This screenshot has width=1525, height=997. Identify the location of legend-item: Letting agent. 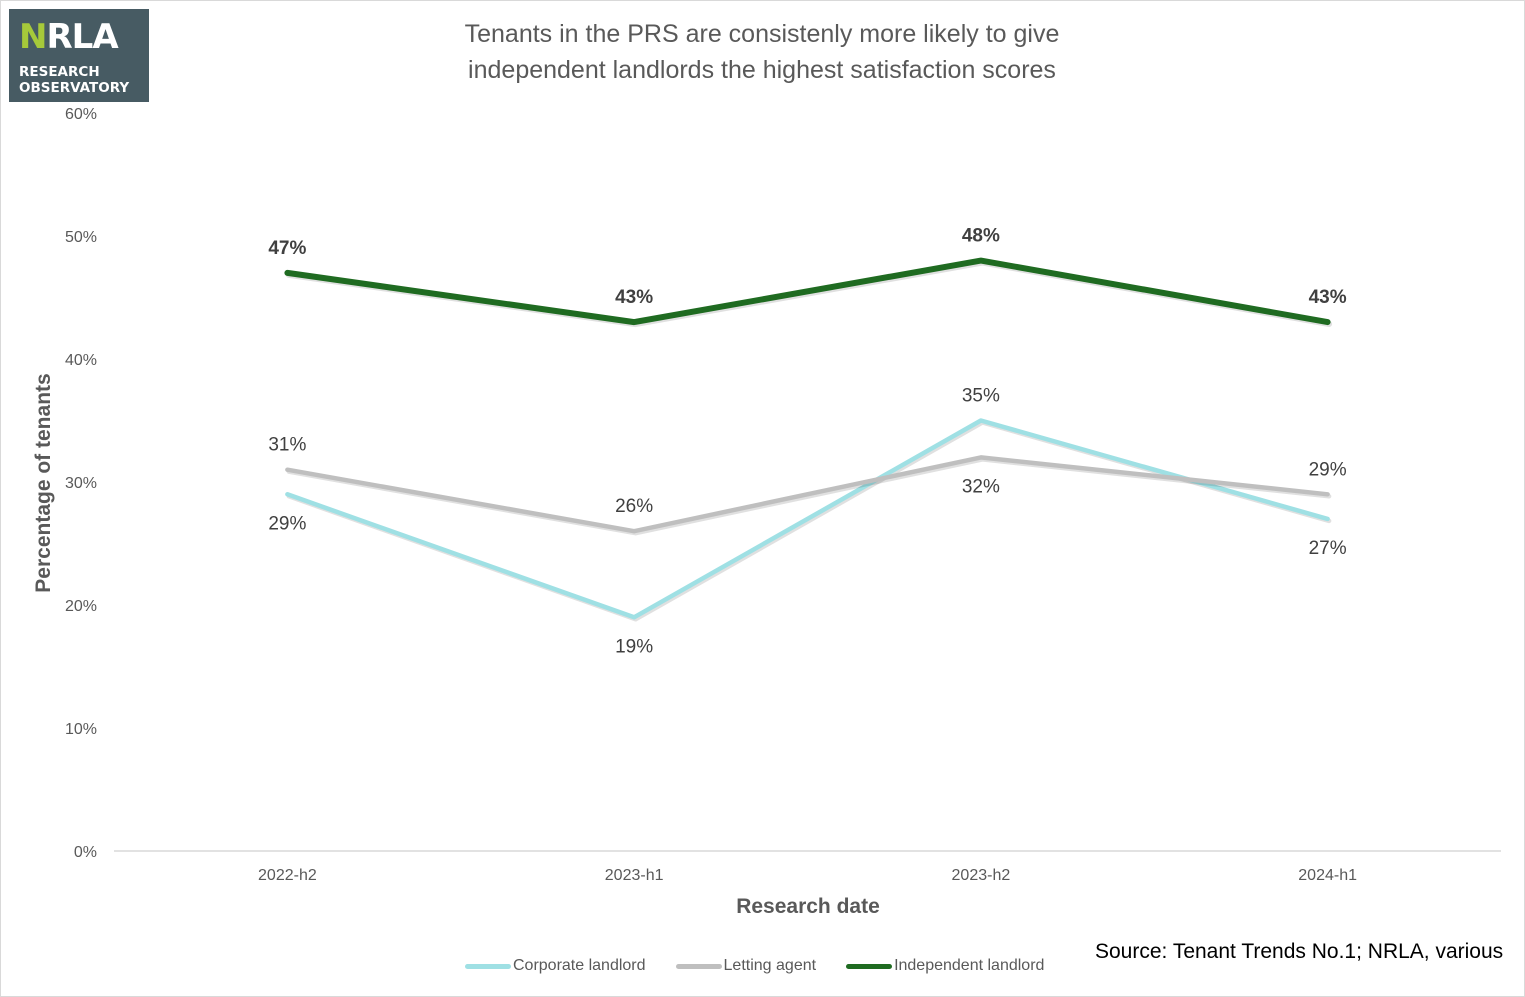
(746, 966).